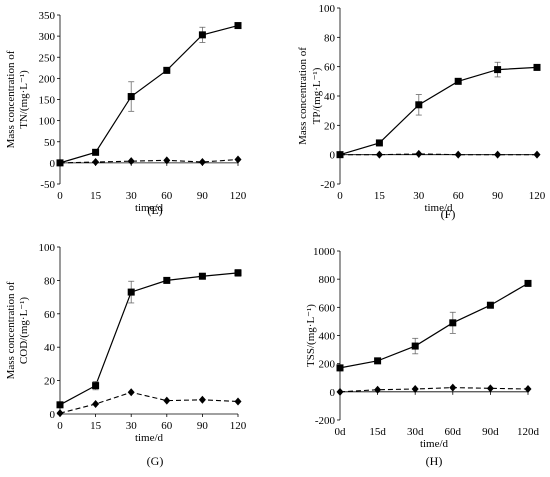 This screenshot has width=550, height=477. I want to click on y-tick-label: 300, so click(47, 37).